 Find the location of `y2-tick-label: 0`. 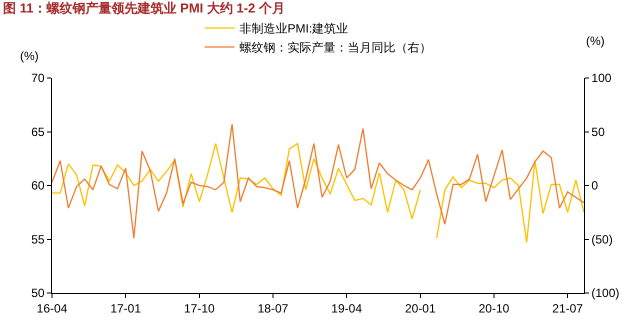

y2-tick-label: 0 is located at coordinates (594, 185).